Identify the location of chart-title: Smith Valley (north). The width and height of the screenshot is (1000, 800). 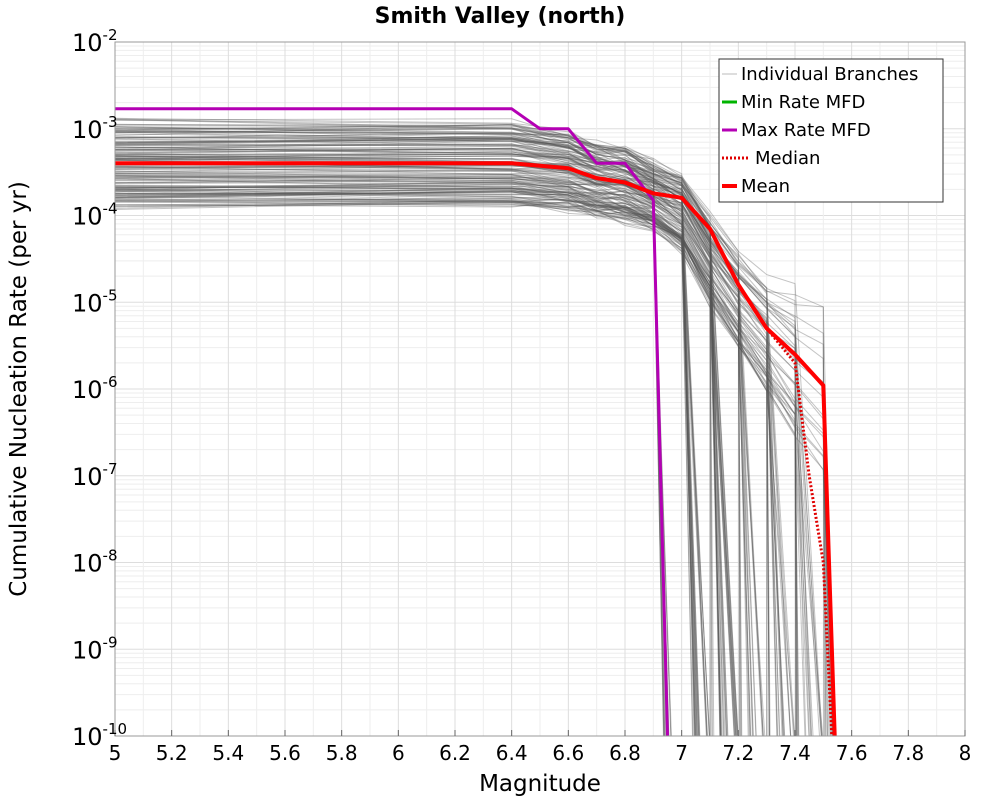
(500, 16).